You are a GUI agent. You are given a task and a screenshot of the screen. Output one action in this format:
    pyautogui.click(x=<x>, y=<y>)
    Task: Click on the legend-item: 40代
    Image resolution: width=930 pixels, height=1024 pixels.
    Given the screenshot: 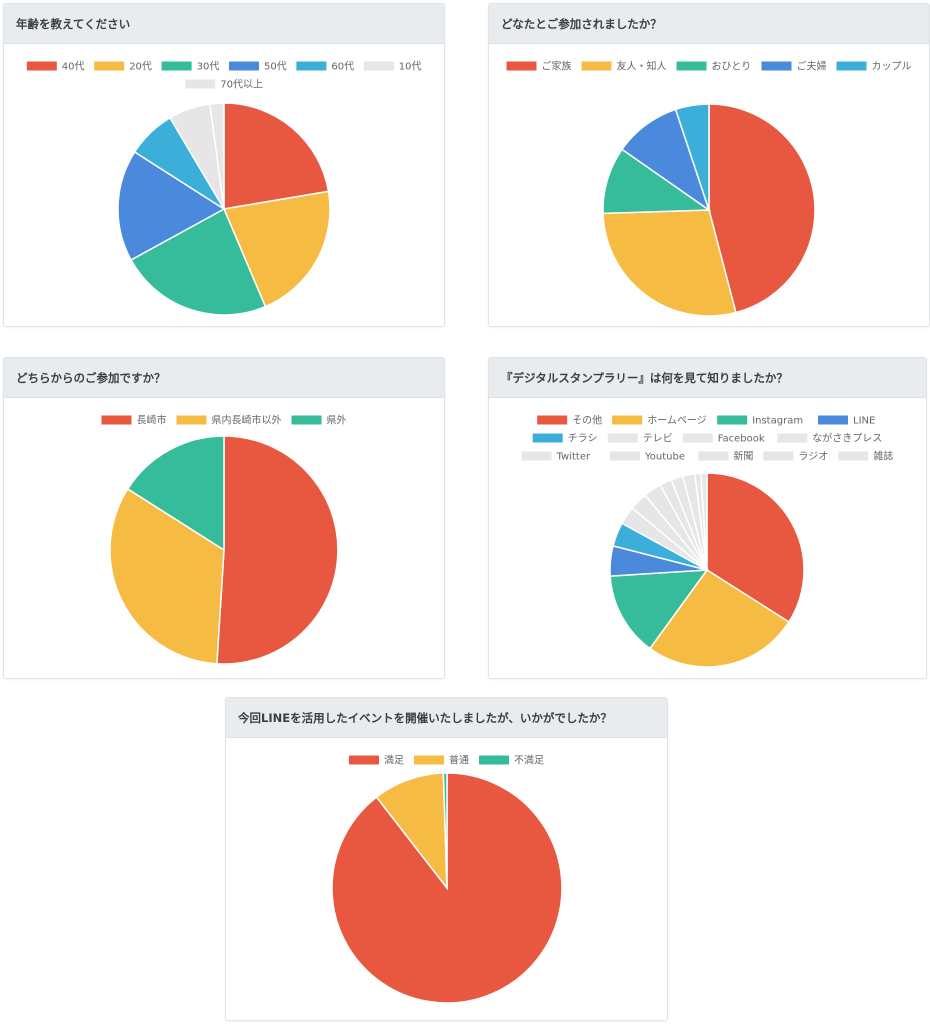 What is the action you would take?
    pyautogui.click(x=55, y=67)
    